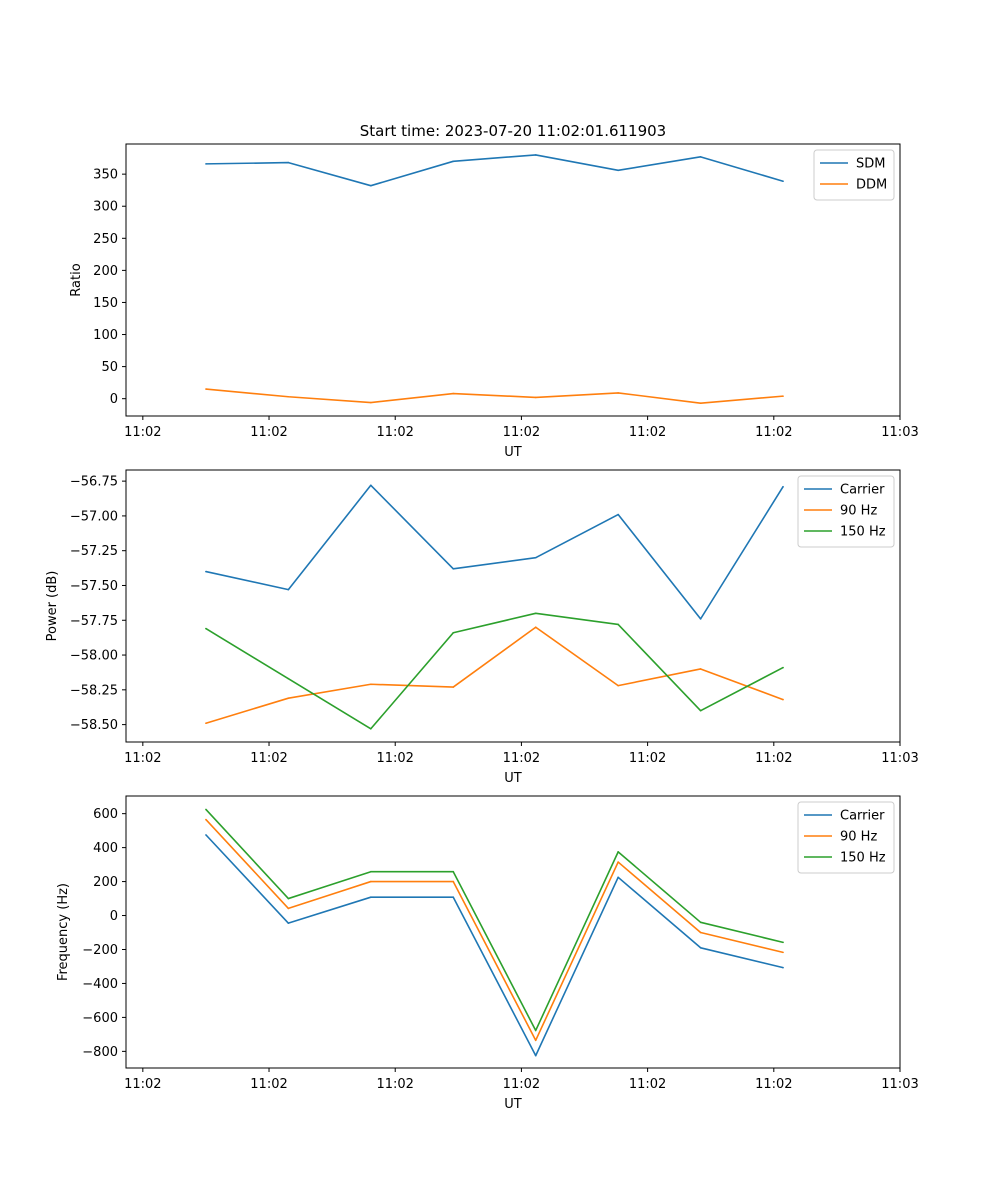  What do you see at coordinates (105, 207) in the screenshot?
I see `y-tick-label: 300` at bounding box center [105, 207].